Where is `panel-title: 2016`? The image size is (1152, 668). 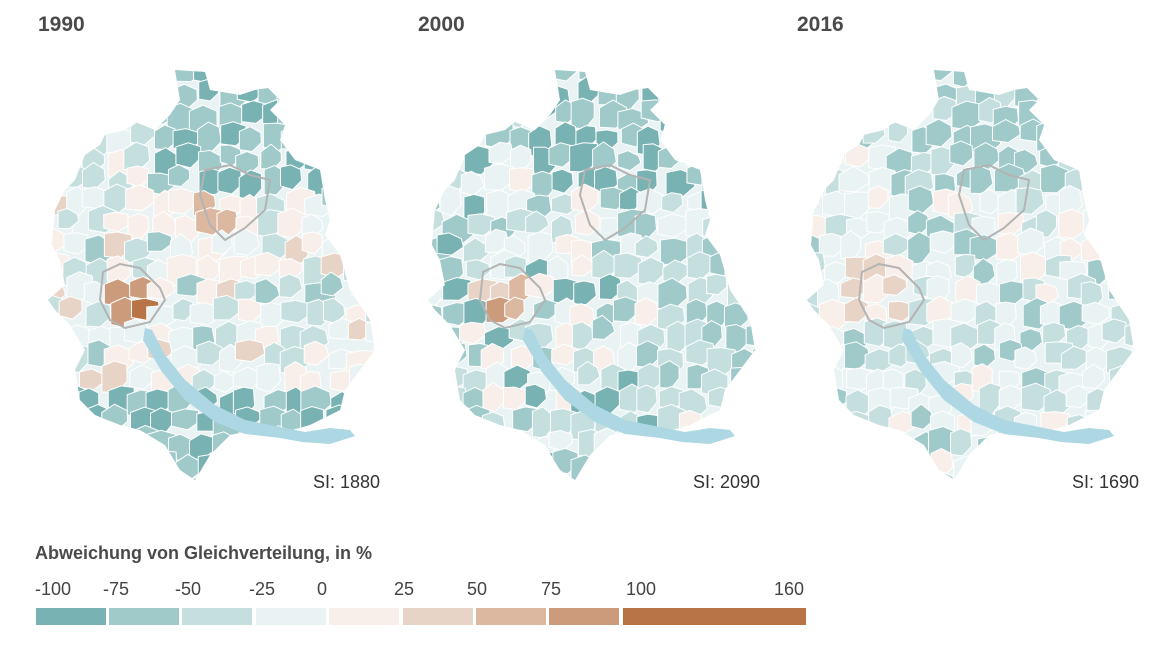
panel-title: 2016 is located at coordinates (820, 24).